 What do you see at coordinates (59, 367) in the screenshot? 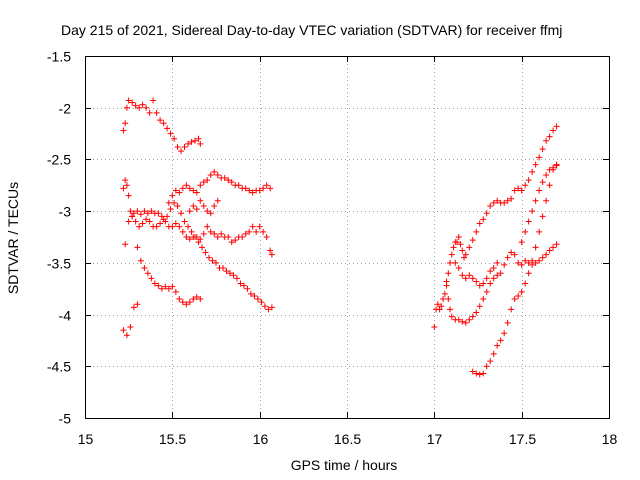
I see `y-tick-label: -4.5` at bounding box center [59, 367].